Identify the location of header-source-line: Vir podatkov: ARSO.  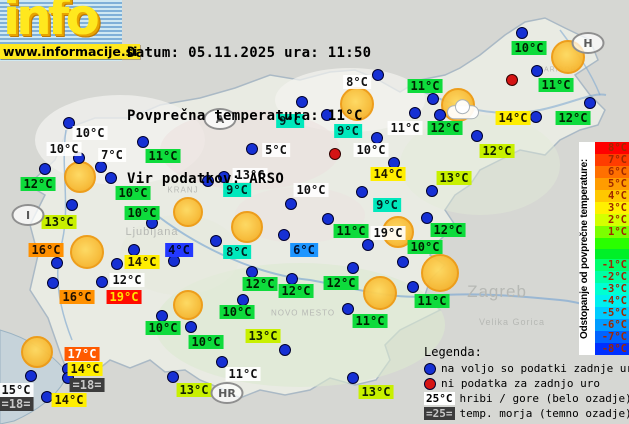
(206, 179).